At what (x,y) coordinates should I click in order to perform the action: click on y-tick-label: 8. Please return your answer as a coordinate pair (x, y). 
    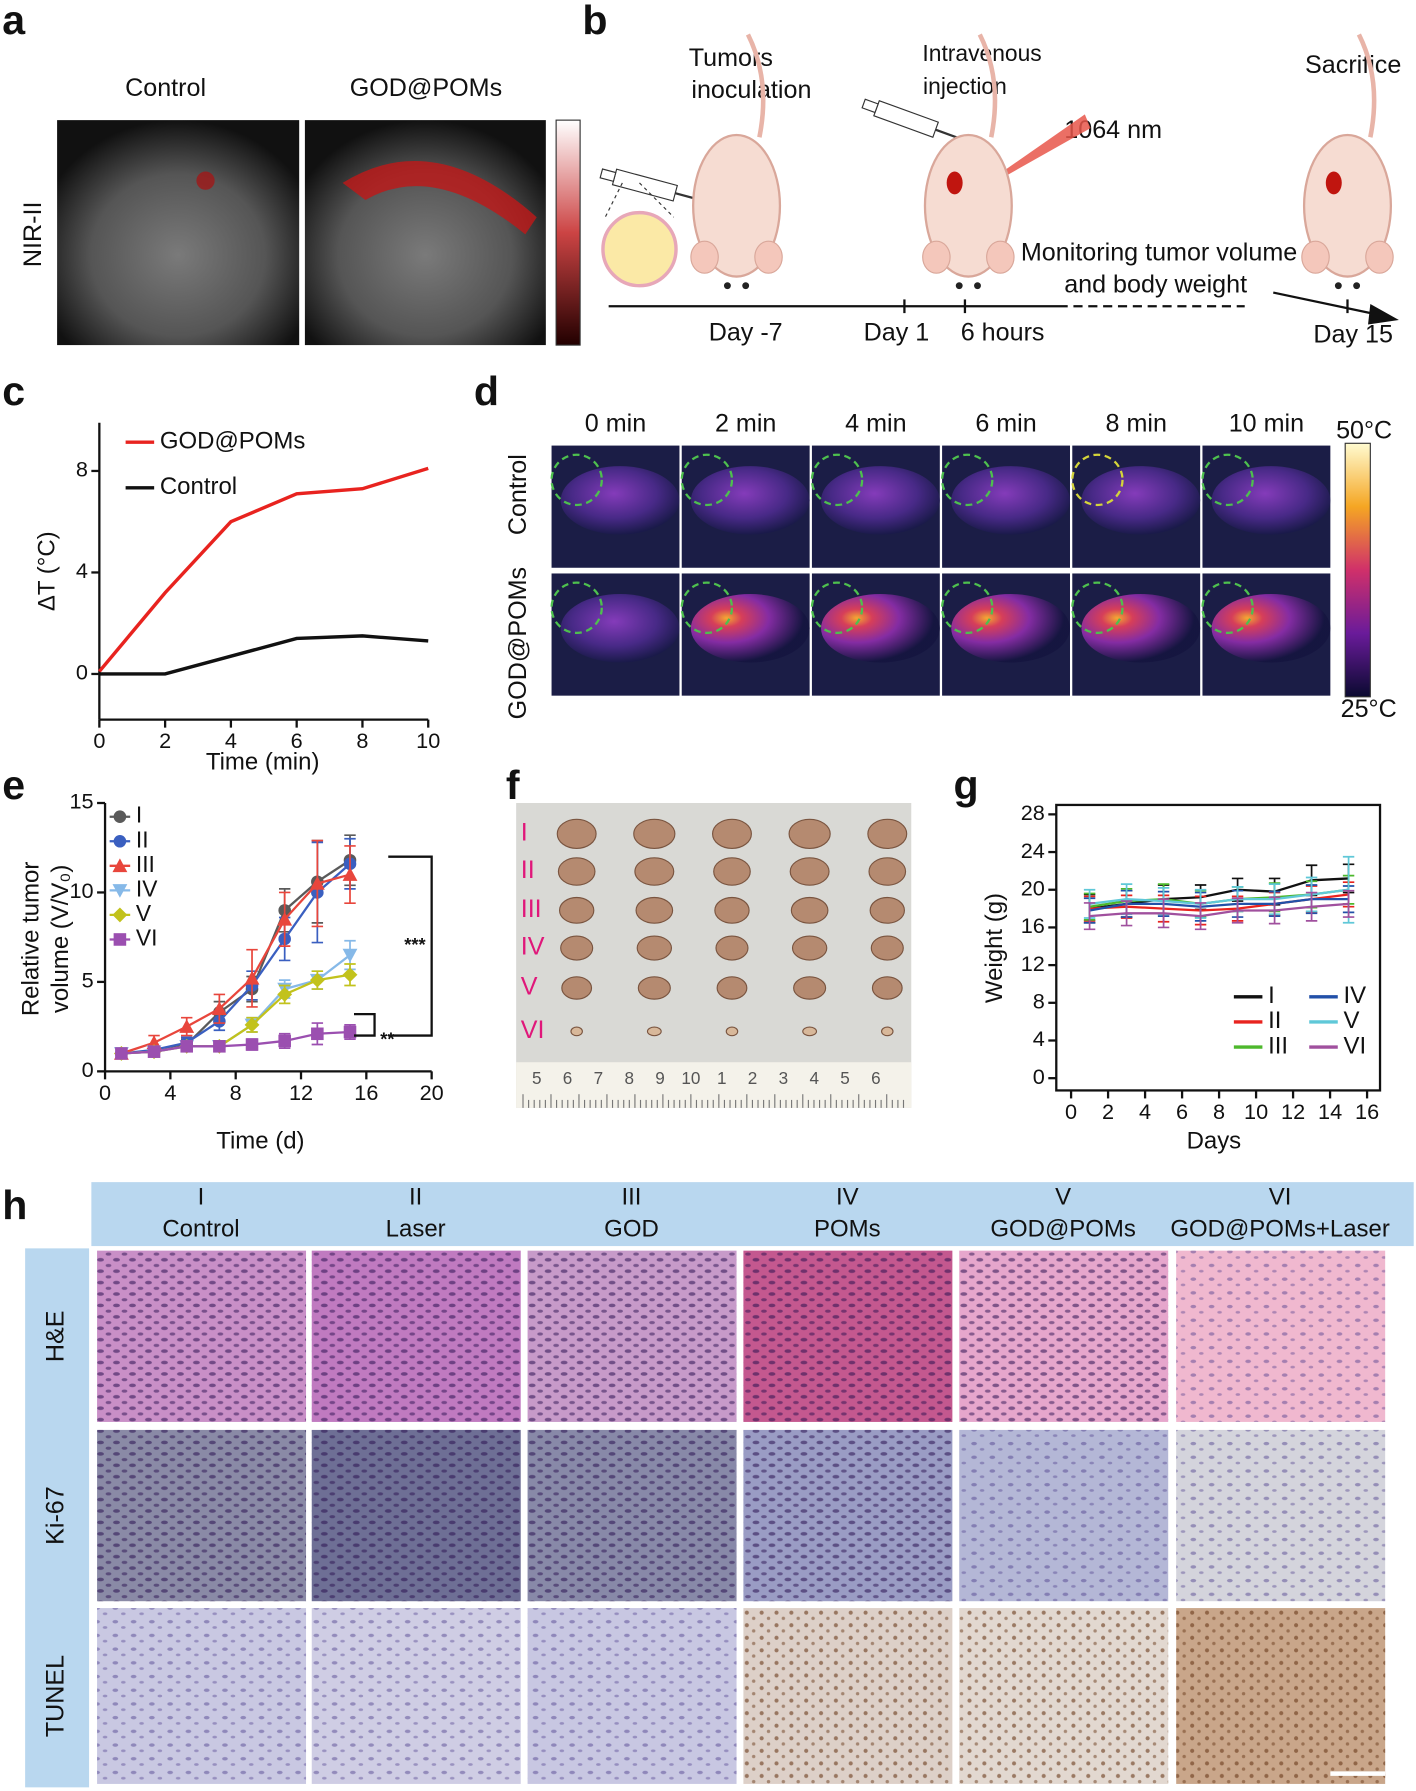
    Looking at the image, I should click on (82, 469).